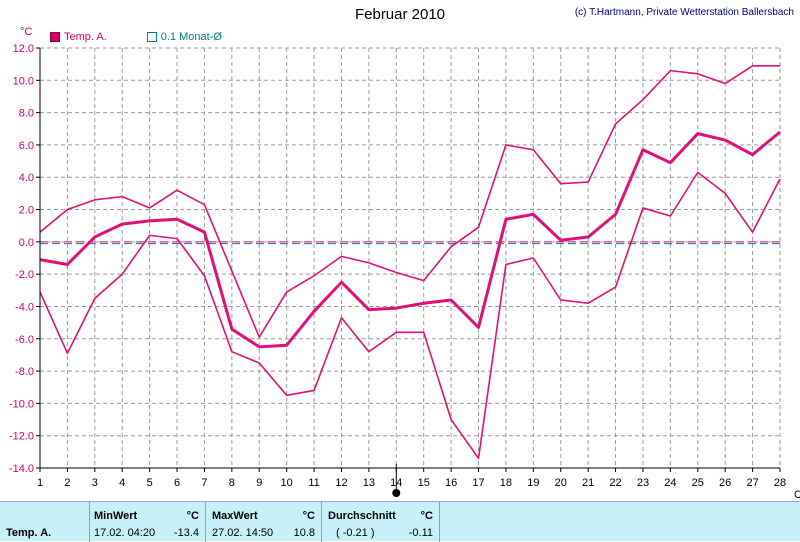  What do you see at coordinates (341, 483) in the screenshot?
I see `x-tick-label: 12` at bounding box center [341, 483].